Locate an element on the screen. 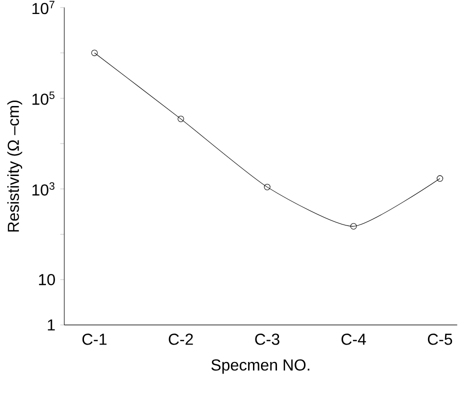 The image size is (461, 408). y-tick-label: 1 is located at coordinates (51, 324).